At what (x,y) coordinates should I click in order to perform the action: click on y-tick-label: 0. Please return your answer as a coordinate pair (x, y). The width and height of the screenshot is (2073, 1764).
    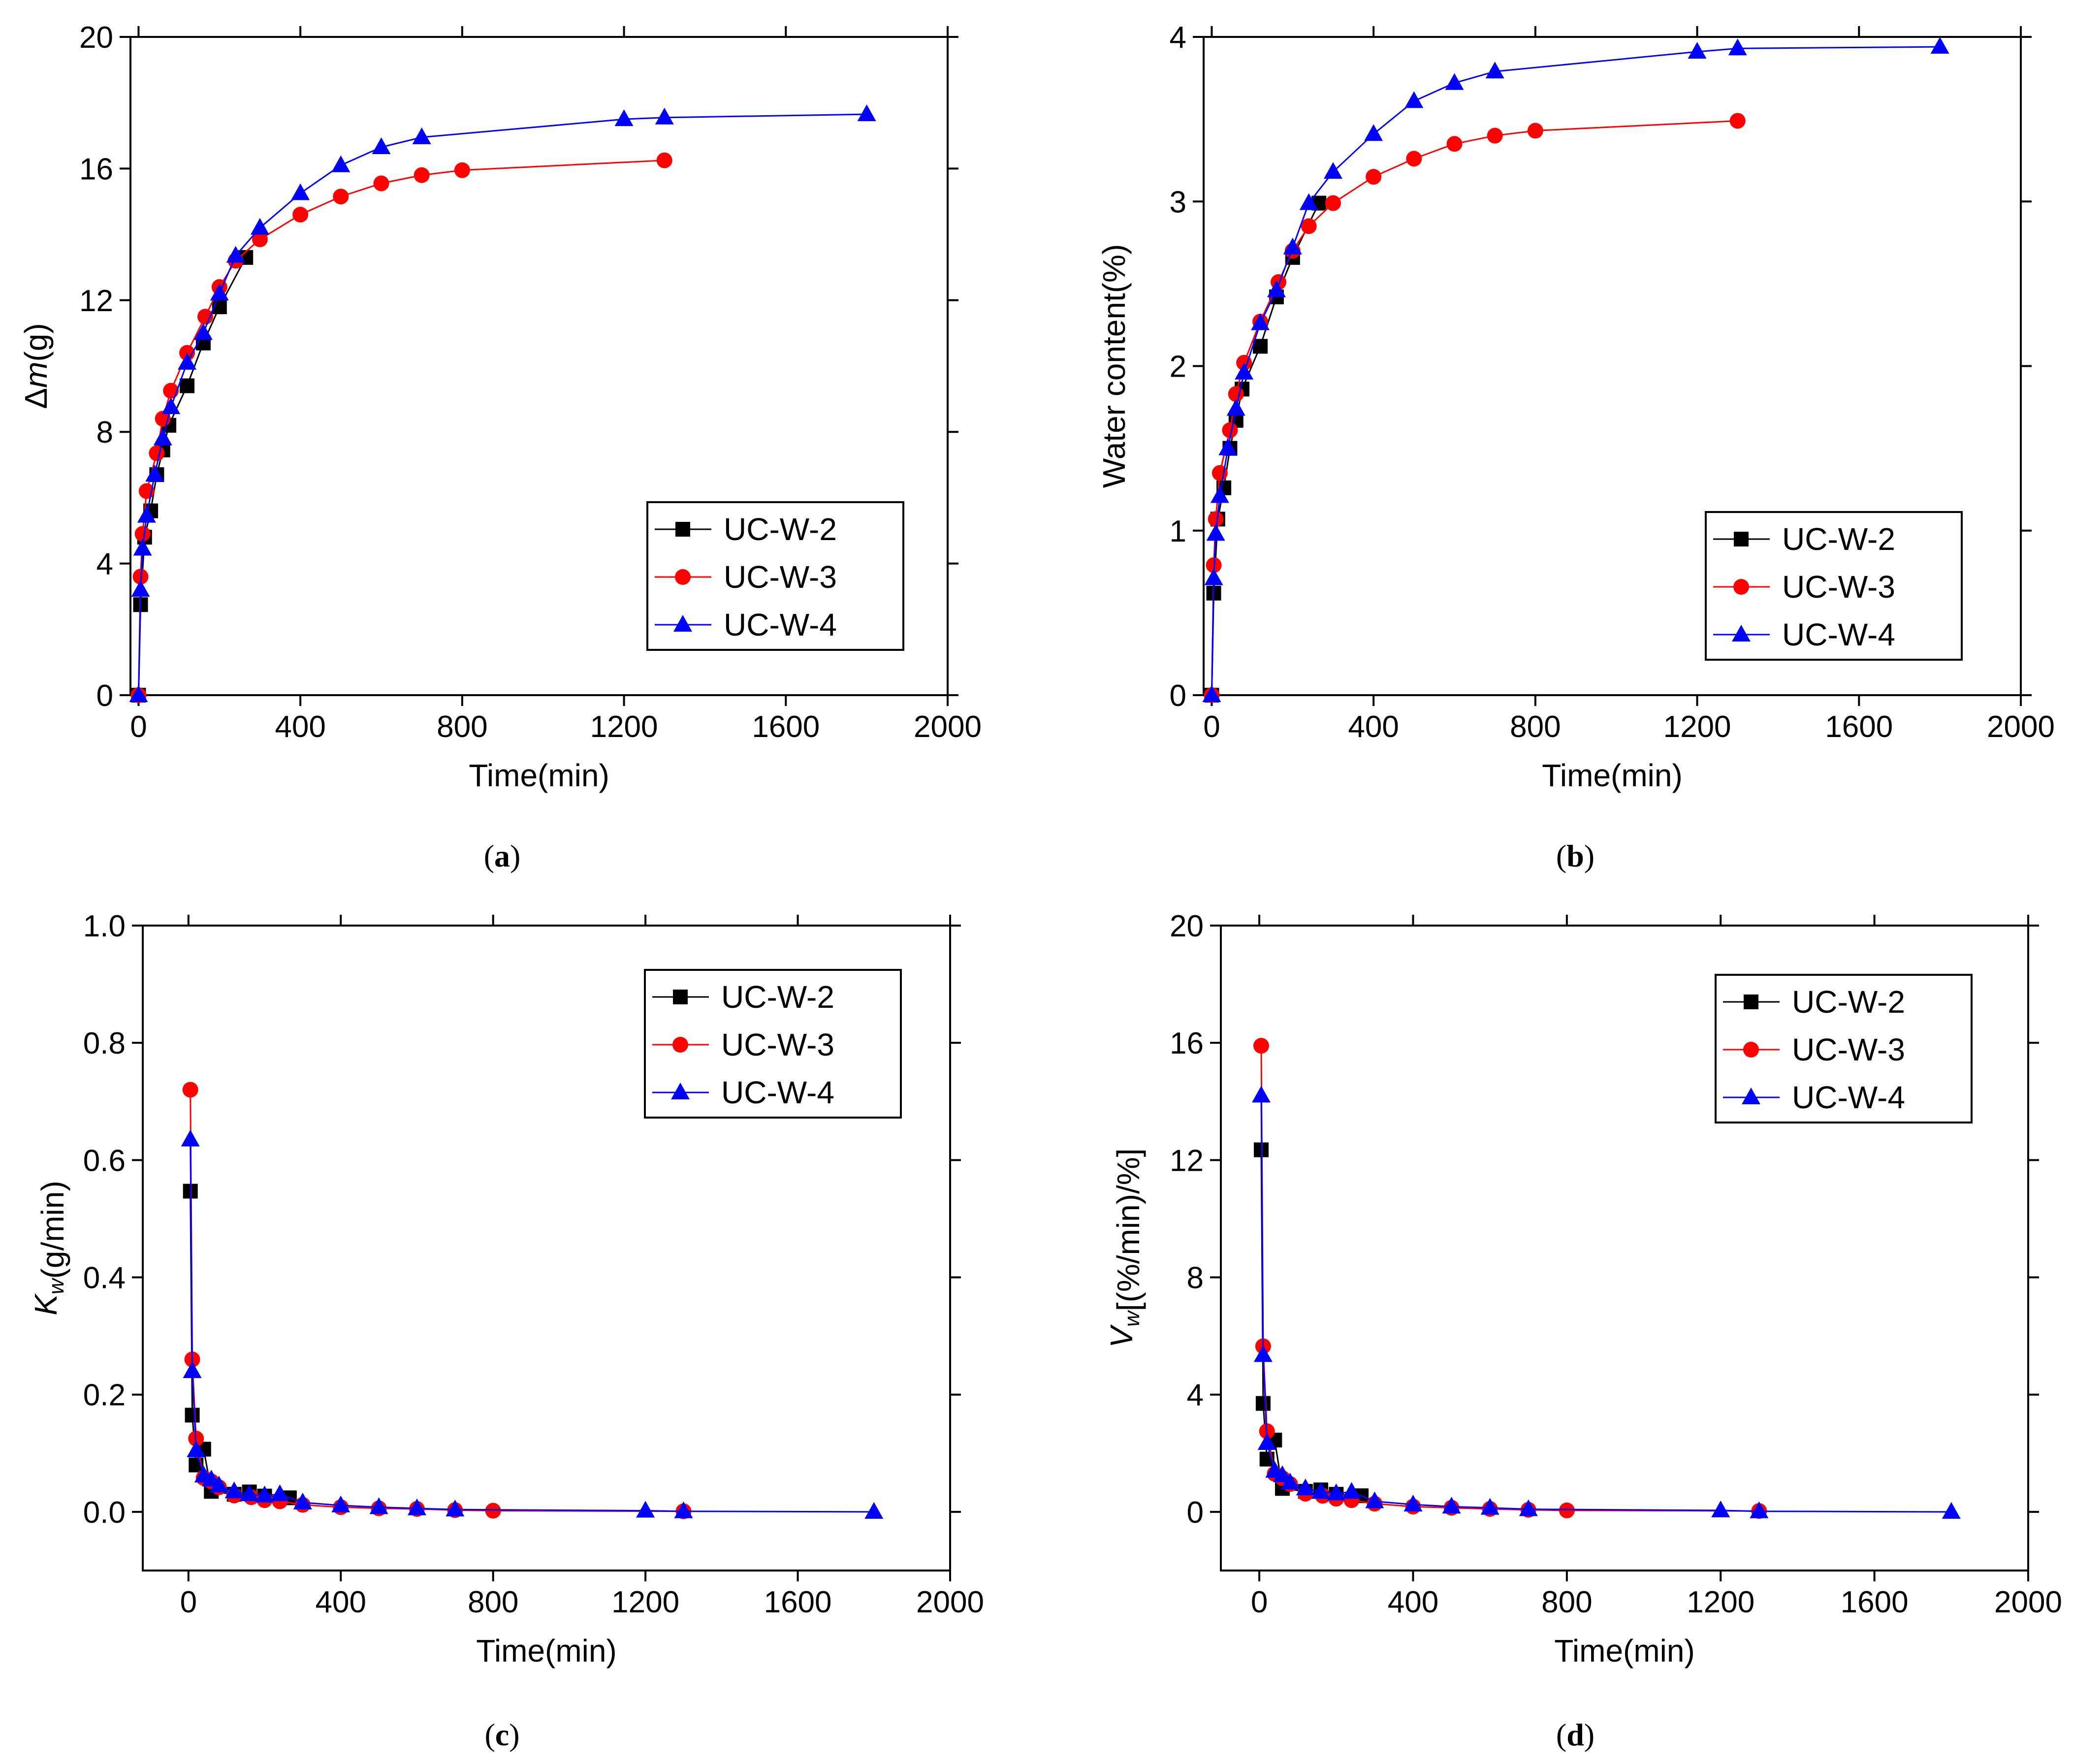
    Looking at the image, I should click on (1178, 696).